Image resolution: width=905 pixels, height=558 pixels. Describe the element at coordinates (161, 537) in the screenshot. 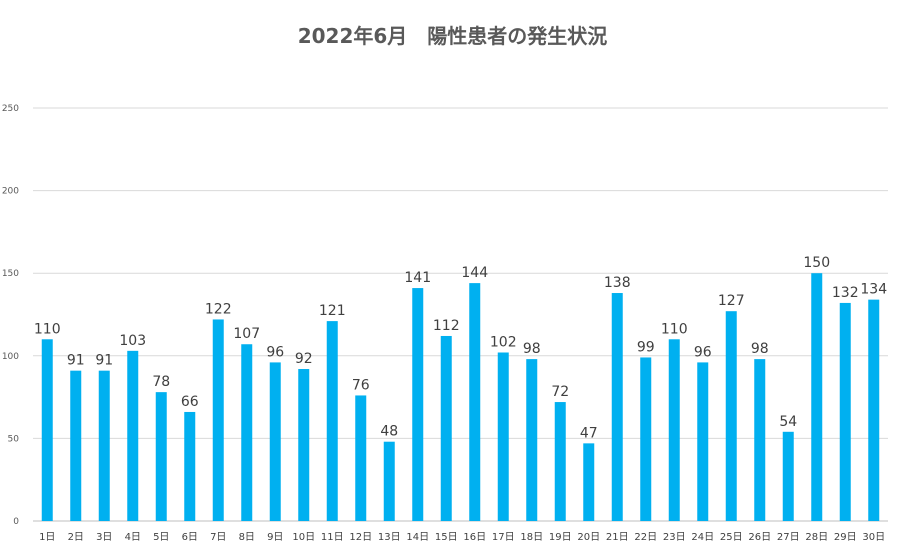

I see `x-tick-label: 5日` at that location.